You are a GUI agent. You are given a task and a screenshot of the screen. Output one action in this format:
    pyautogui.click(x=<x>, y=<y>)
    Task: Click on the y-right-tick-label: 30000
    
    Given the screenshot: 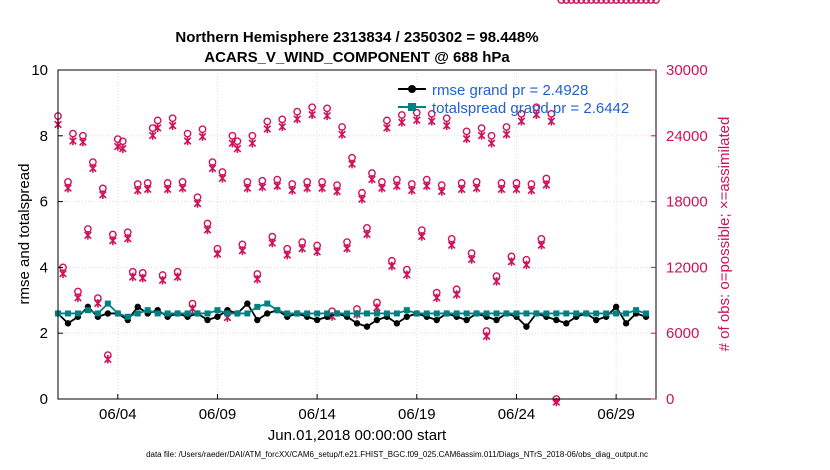 What is the action you would take?
    pyautogui.click(x=687, y=70)
    